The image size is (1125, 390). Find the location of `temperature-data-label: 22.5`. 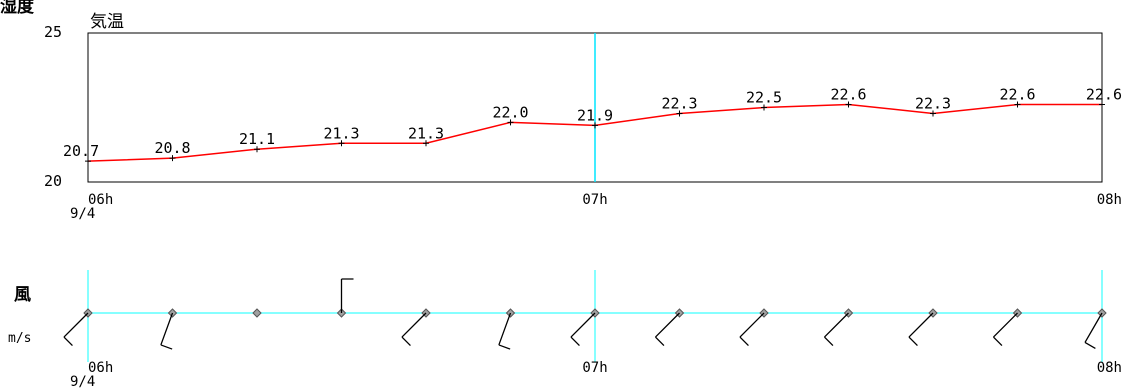

temperature-data-label: 22.5 is located at coordinates (764, 98).